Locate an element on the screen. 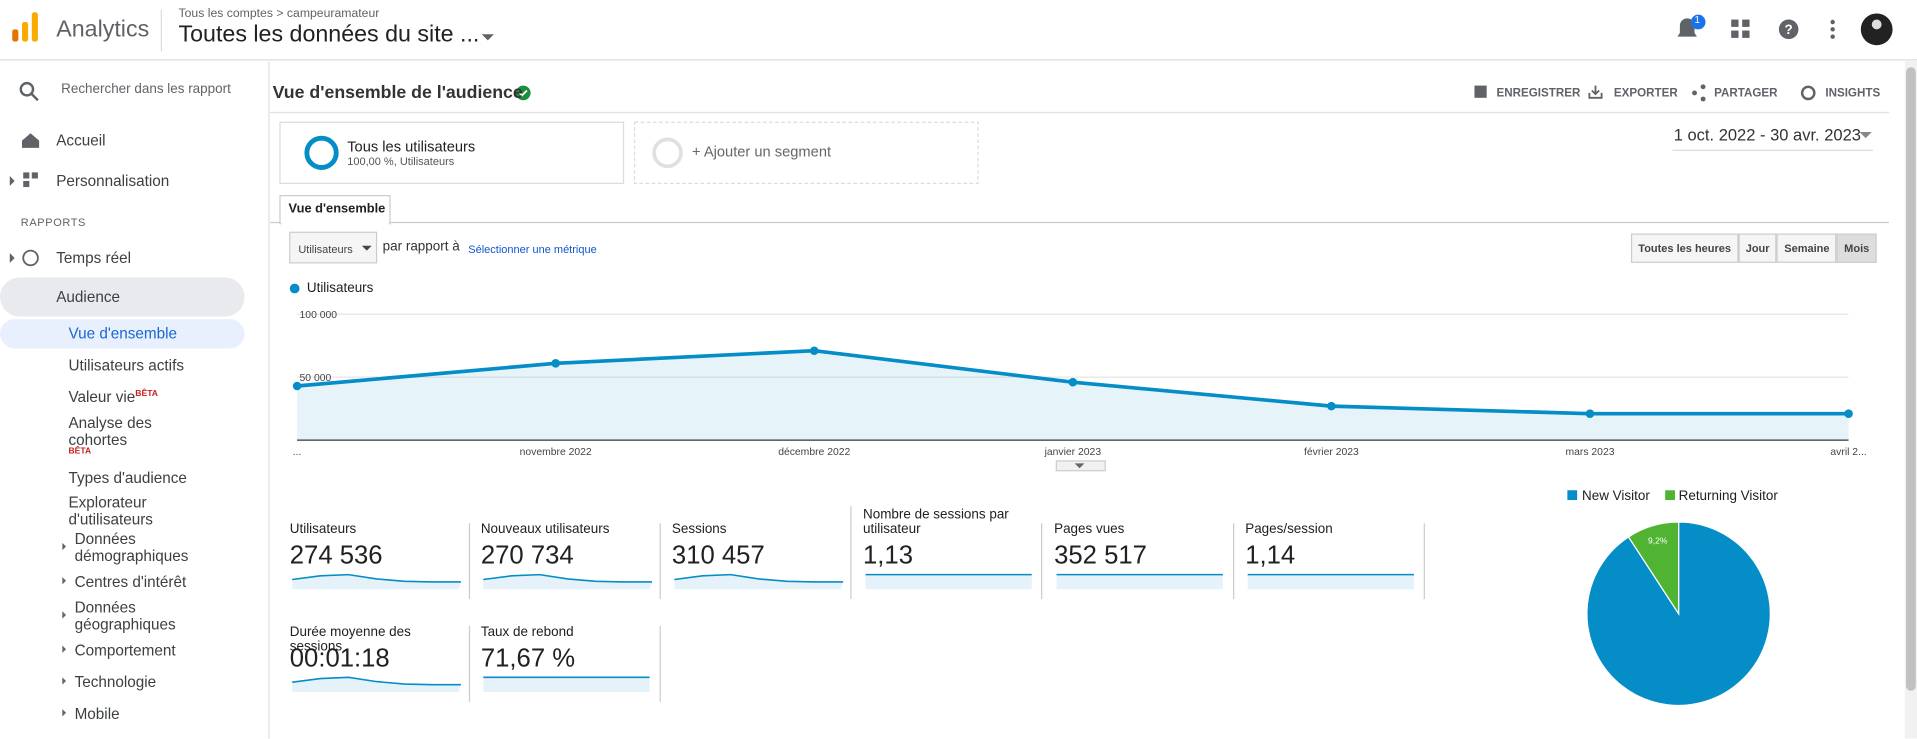  granularity: Toutes les heures Jour Semaine Mois is located at coordinates (1753, 248).